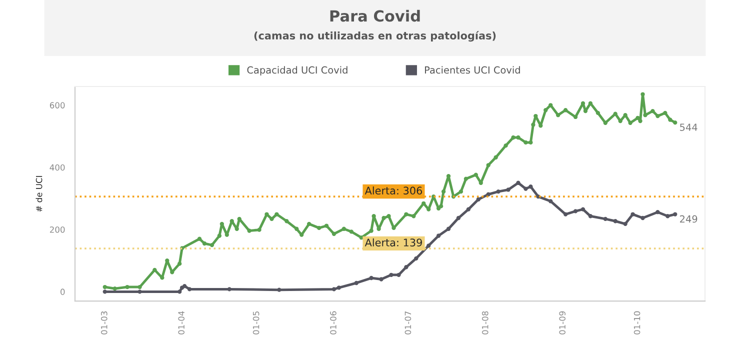 The width and height of the screenshot is (750, 346). I want to click on y-tick-label: 200, so click(57, 229).